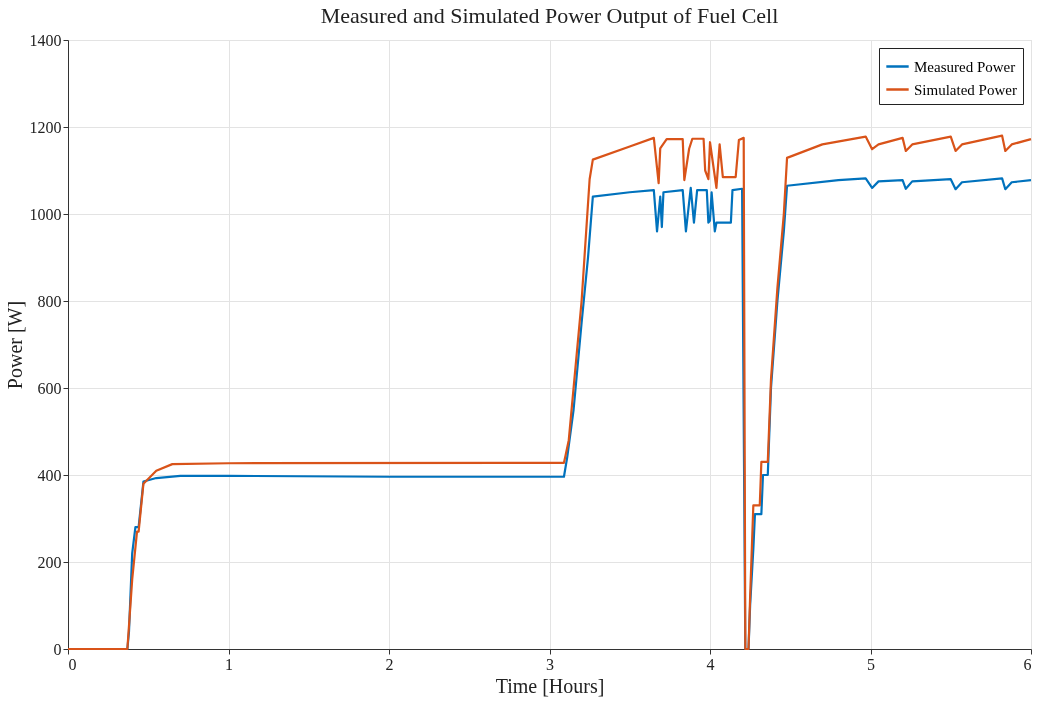 The image size is (1062, 704). I want to click on x-tick-label: 6, so click(1027, 664).